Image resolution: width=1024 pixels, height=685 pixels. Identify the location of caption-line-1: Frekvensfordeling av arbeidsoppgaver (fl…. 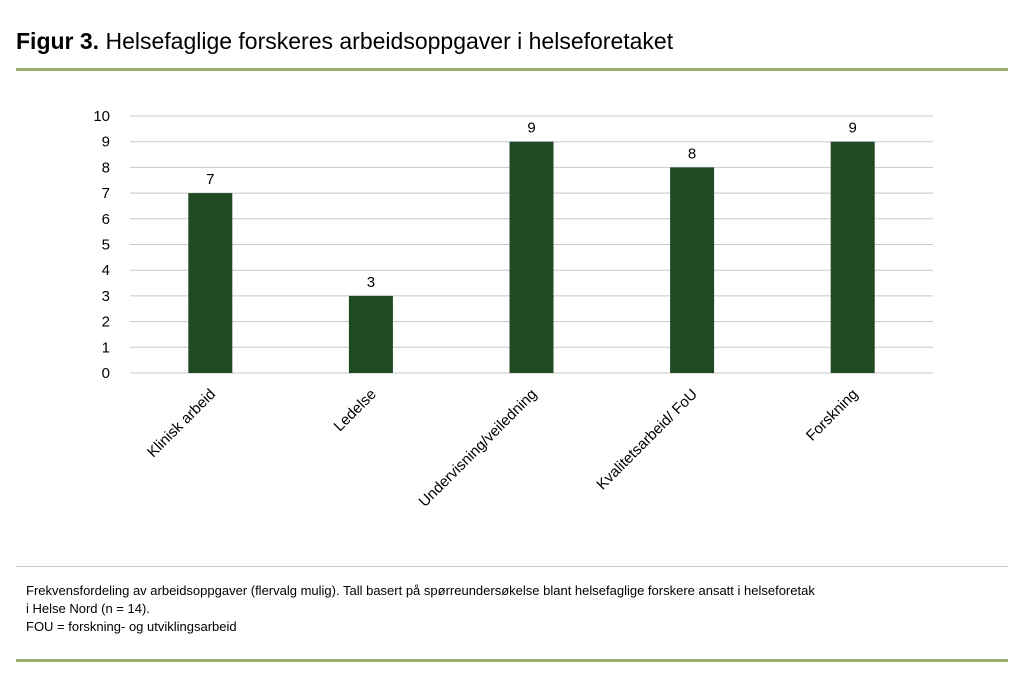
(420, 590).